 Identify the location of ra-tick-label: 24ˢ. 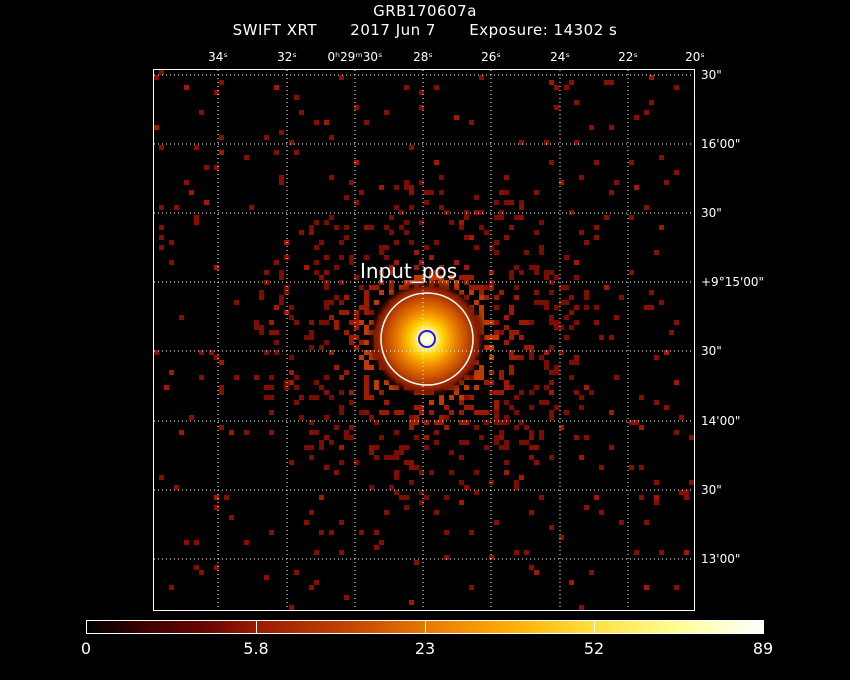
(560, 57).